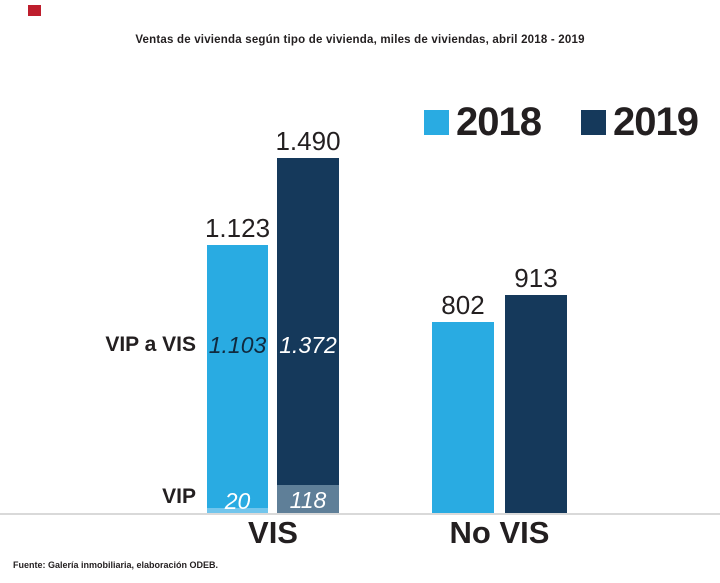 The height and width of the screenshot is (583, 720). Describe the element at coordinates (561, 122) in the screenshot. I see `legend: 2018 2019` at that location.